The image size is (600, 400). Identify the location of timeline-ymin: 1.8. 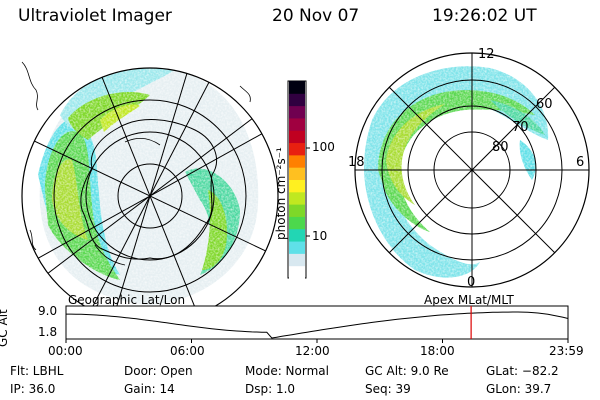
(48, 332).